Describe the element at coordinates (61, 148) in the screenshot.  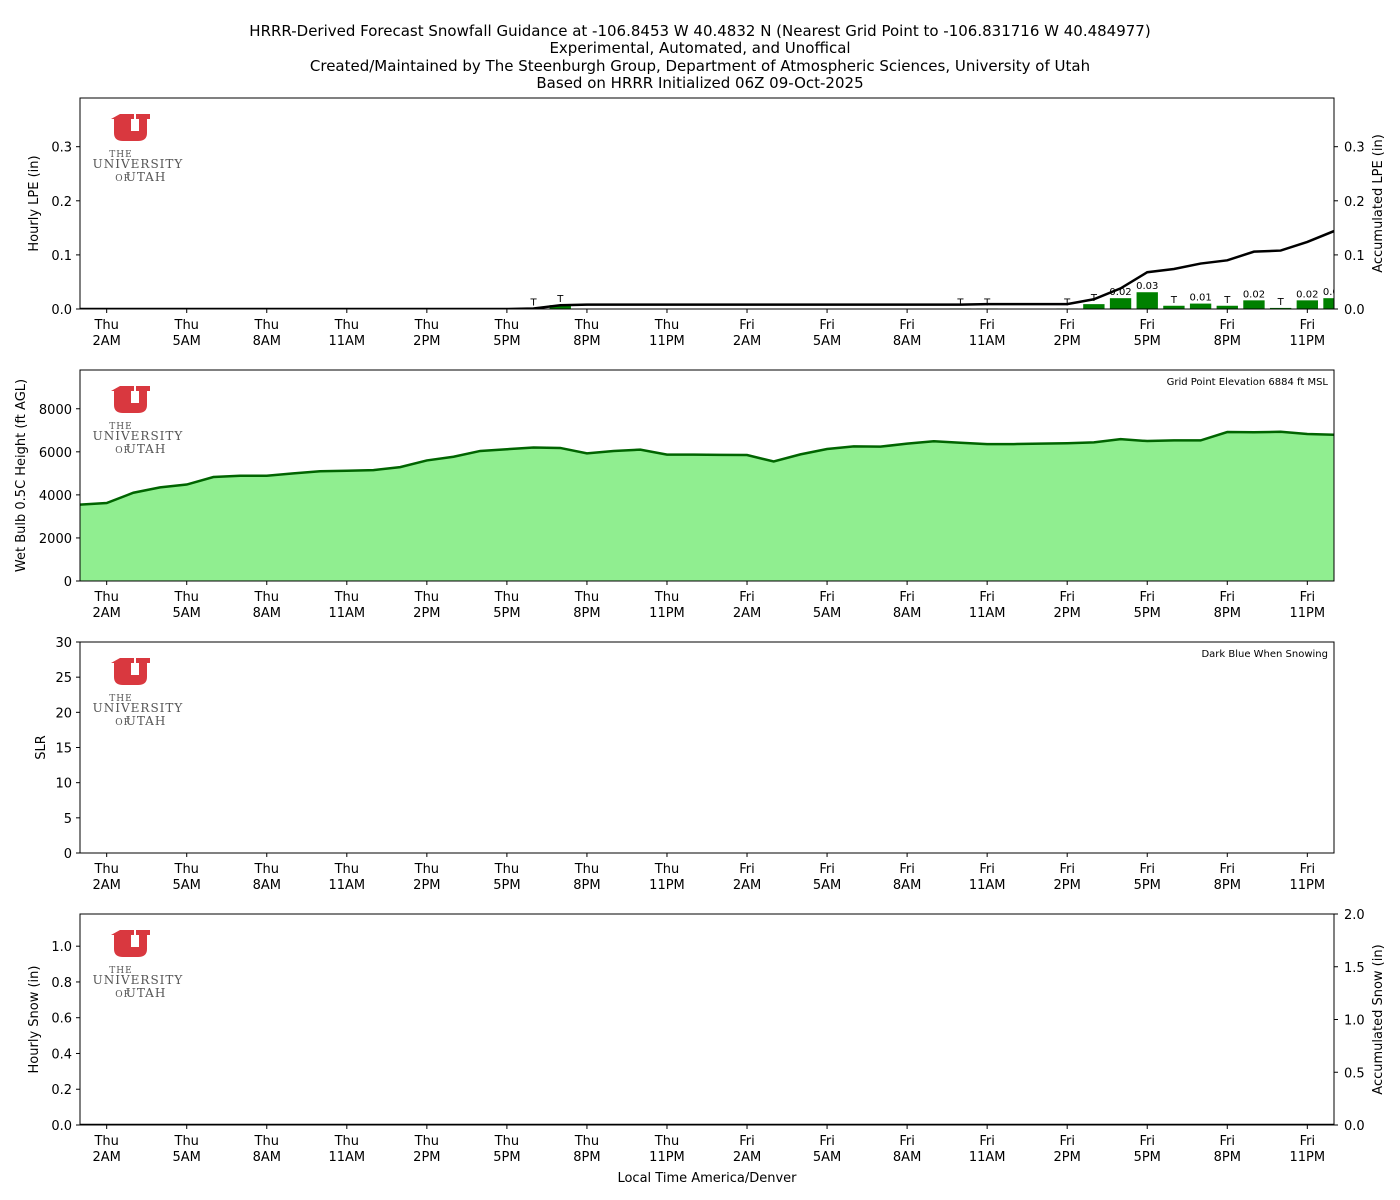
I see `y-tick-label: 0.3` at that location.